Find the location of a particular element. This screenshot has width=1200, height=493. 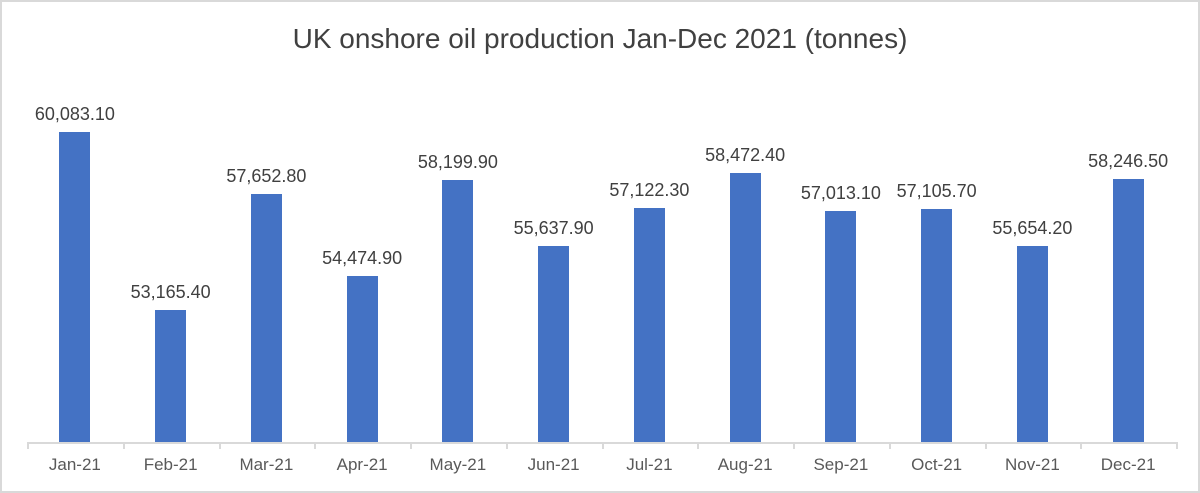

x-axis-label-Apr-21: Apr-21 is located at coordinates (362, 464).